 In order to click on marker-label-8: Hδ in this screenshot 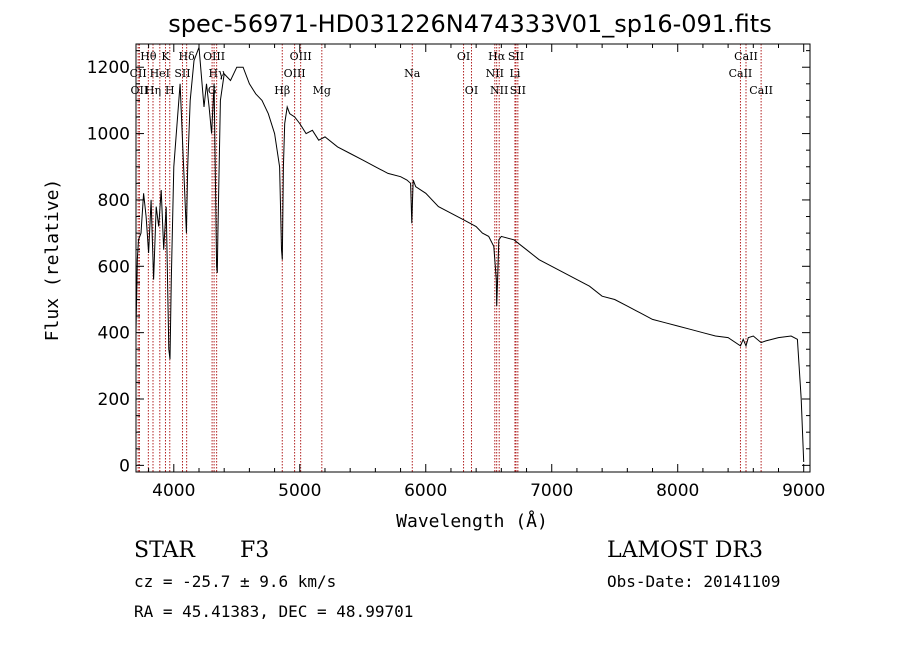, I will do `click(187, 56)`.